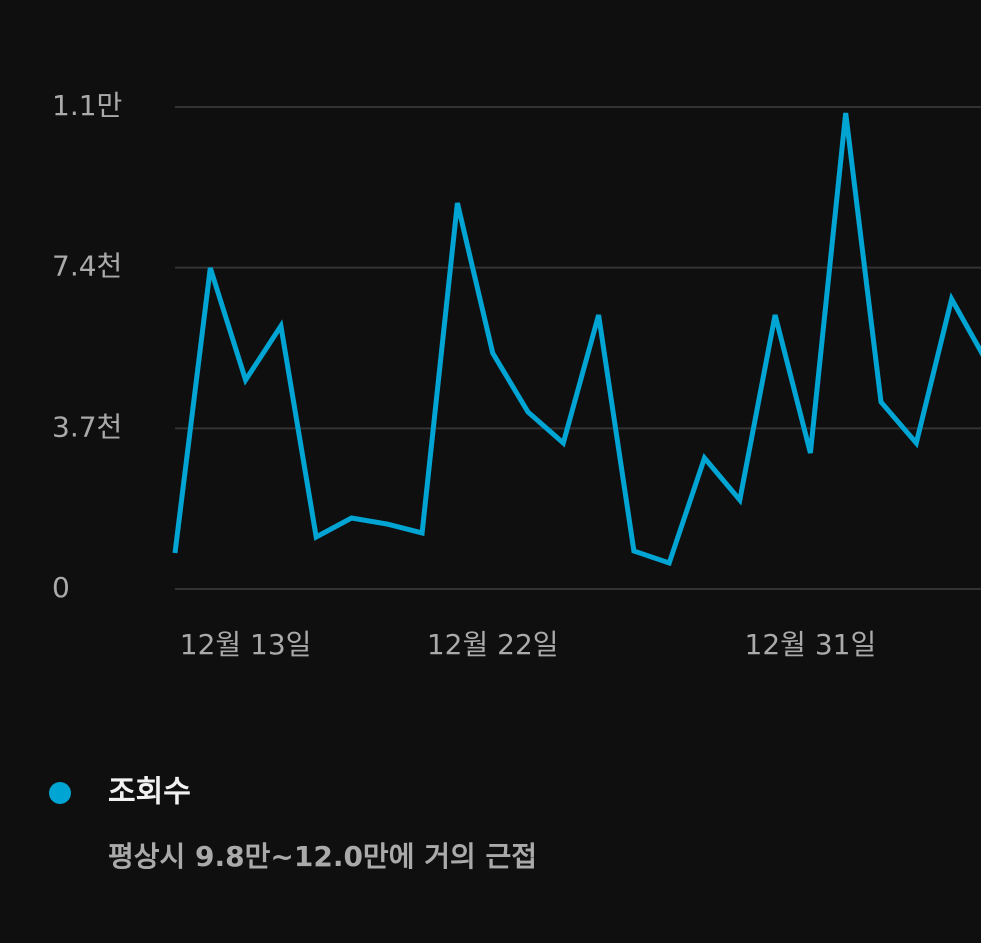 The width and height of the screenshot is (981, 943). I want to click on x-tick-label: 12월 31일, so click(811, 644).